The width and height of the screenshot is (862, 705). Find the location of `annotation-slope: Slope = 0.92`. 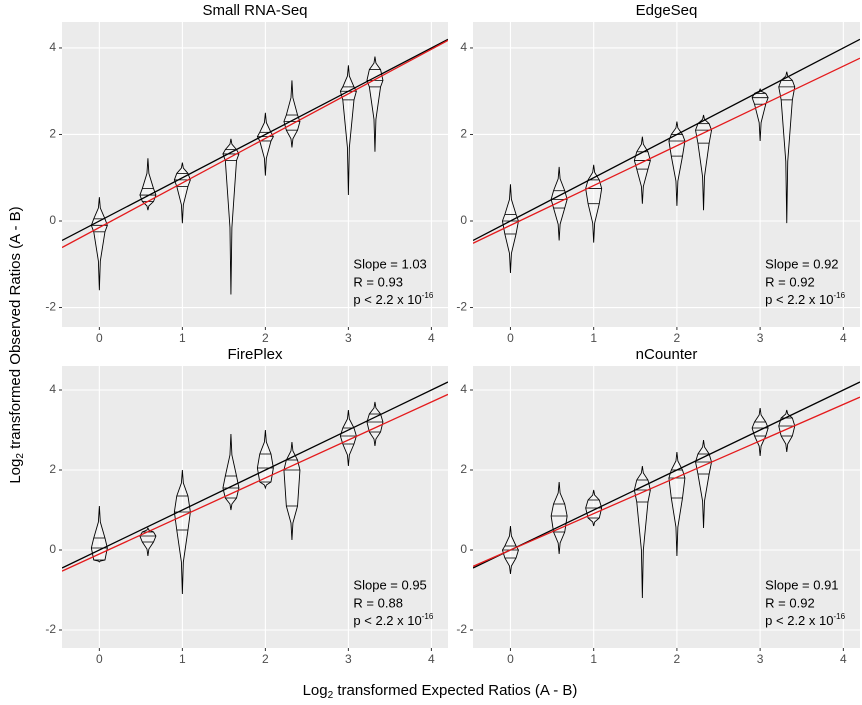

annotation-slope: Slope = 0.92 is located at coordinates (801, 263).